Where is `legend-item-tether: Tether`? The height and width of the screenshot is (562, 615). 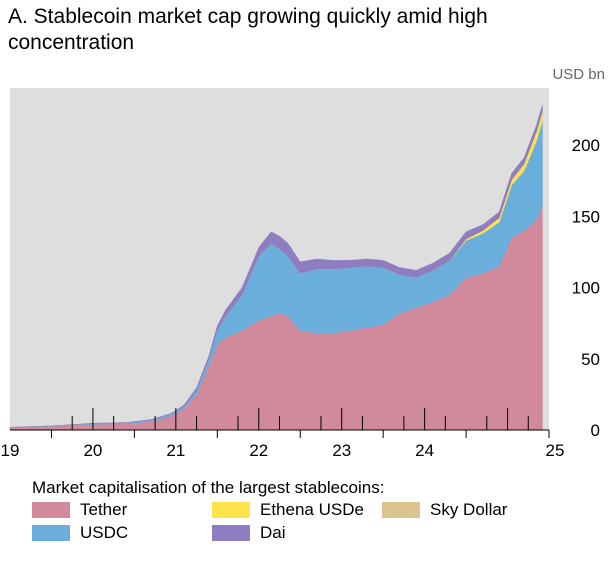 legend-item-tether: Tether is located at coordinates (122, 510).